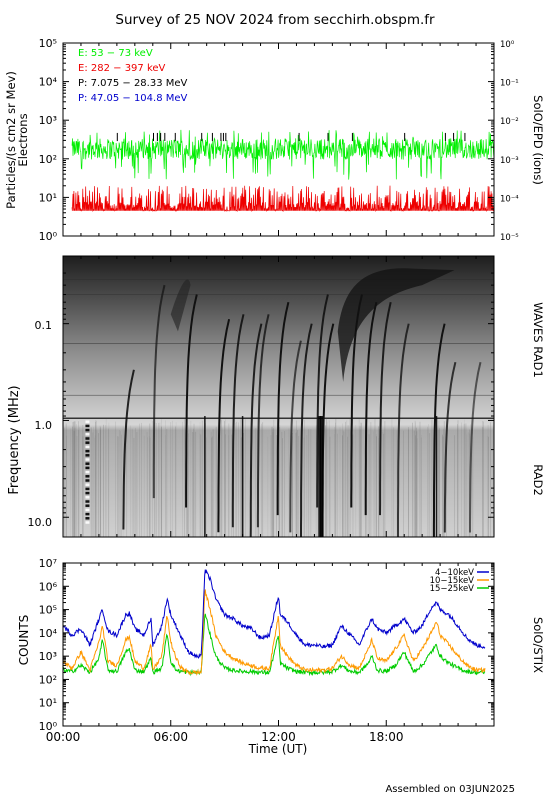  I want to click on stix-tick-label: 10⁷, so click(48, 563).